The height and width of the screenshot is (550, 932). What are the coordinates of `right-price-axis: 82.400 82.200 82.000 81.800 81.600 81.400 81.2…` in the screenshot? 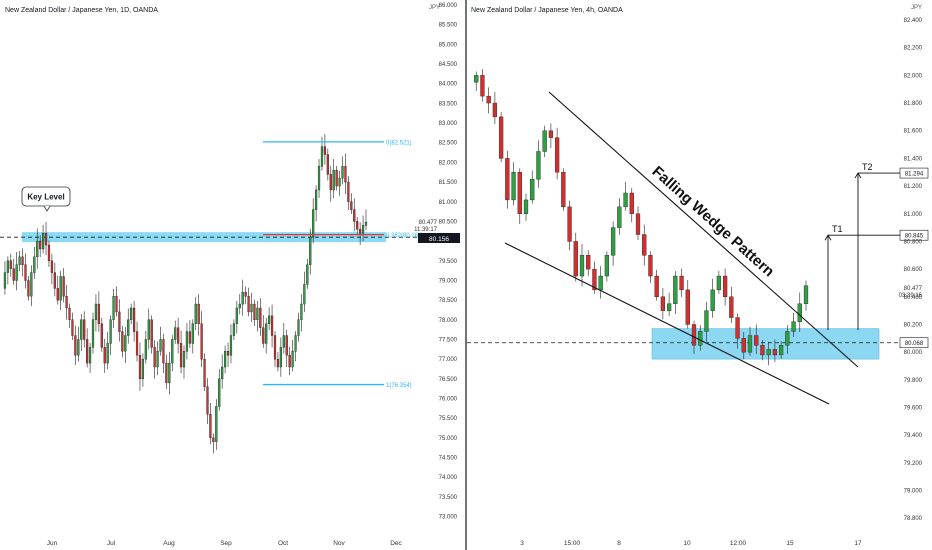 It's located at (913, 270).